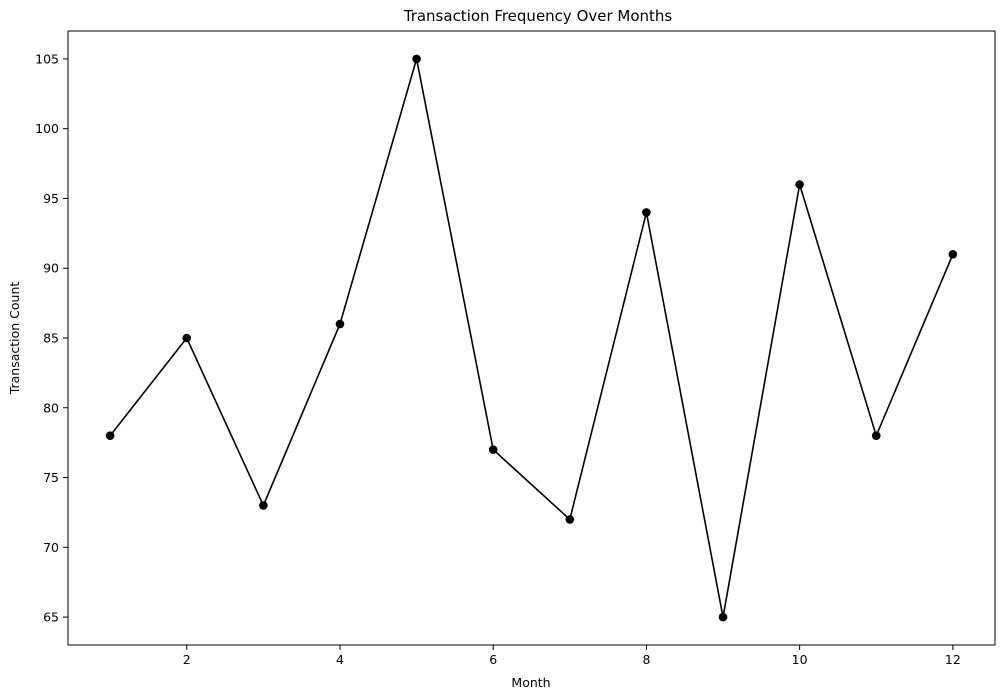 Image resolution: width=1005 pixels, height=699 pixels. What do you see at coordinates (51, 547) in the screenshot?
I see `y-tick-label: 70` at bounding box center [51, 547].